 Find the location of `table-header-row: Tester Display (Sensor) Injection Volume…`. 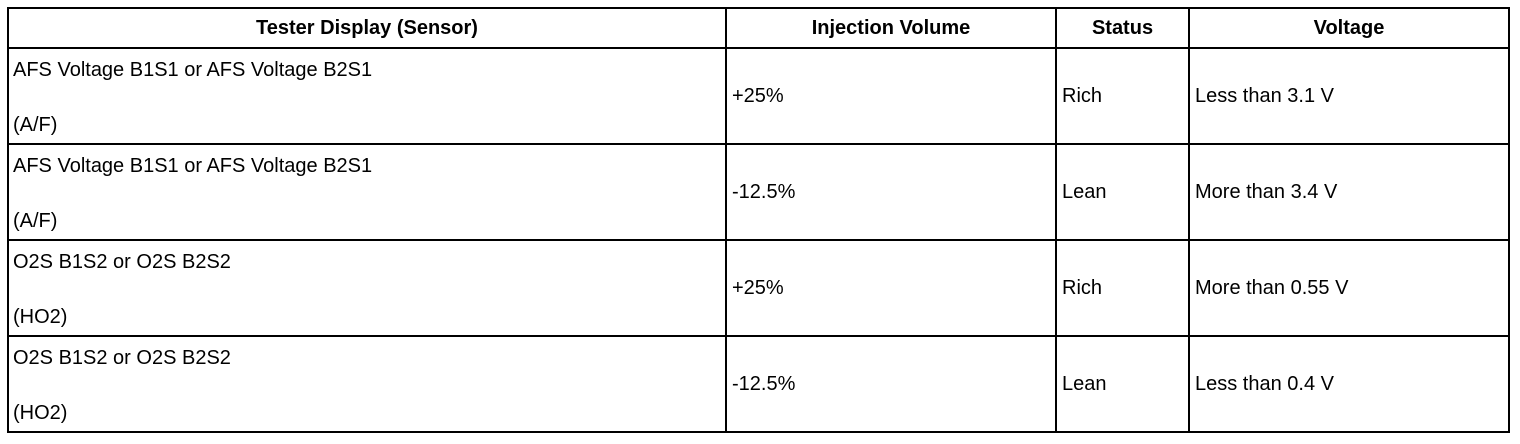

table-header-row: Tester Display (Sensor) Injection Volume… is located at coordinates (758, 28).